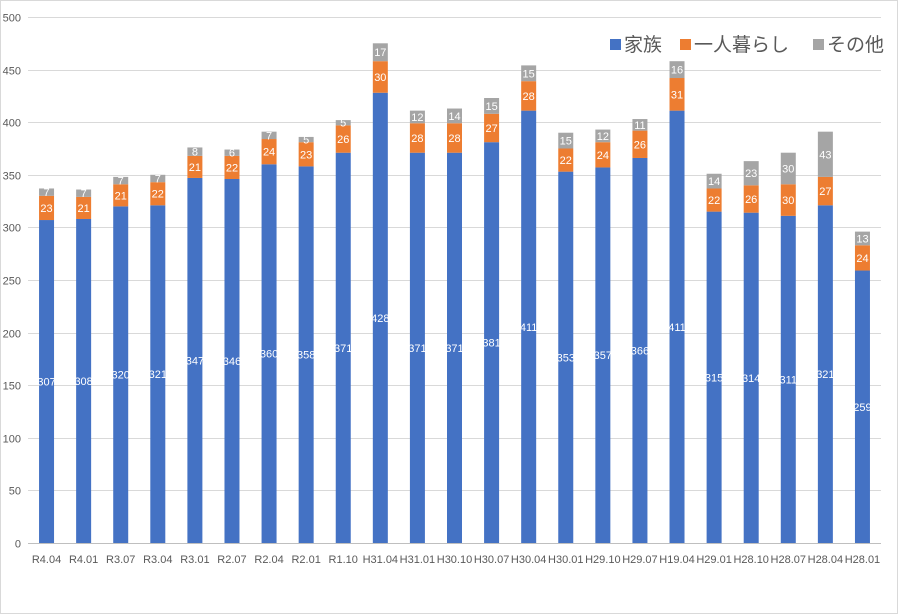  I want to click on bar-stack: 357 24 12, so click(603, 336).